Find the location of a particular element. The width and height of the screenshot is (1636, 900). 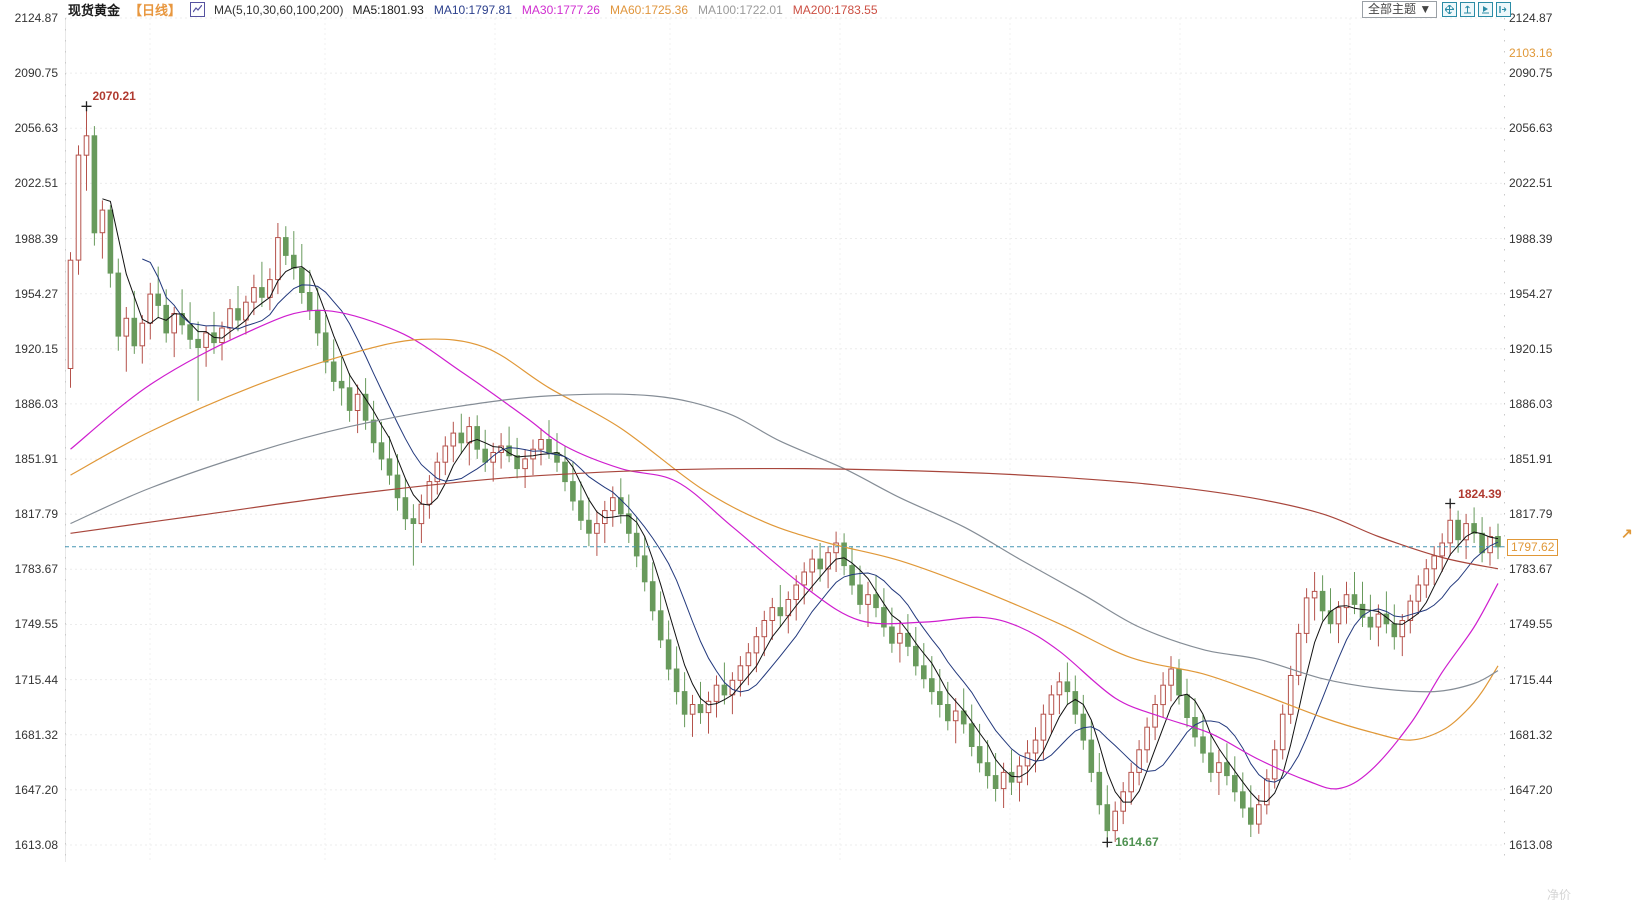

ma-legend-value: MA30:1777.26 is located at coordinates (560, 9).